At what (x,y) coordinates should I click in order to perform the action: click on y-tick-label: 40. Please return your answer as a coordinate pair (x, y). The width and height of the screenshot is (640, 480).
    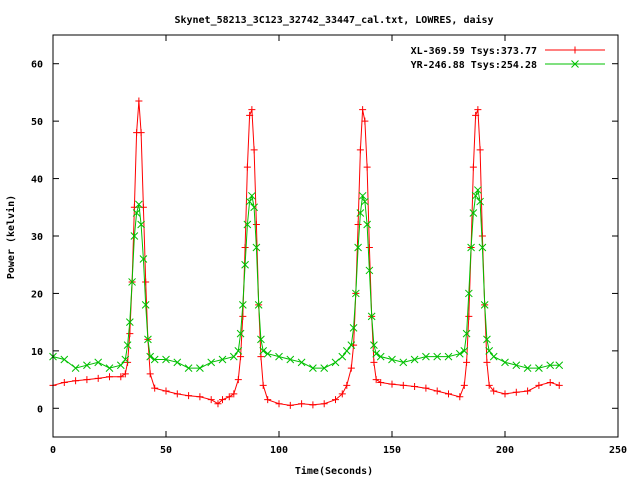
    Looking at the image, I should click on (37, 180).